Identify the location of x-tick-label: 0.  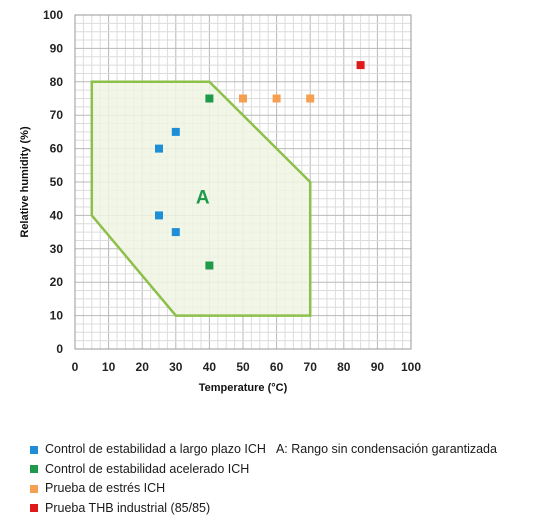
(75, 367).